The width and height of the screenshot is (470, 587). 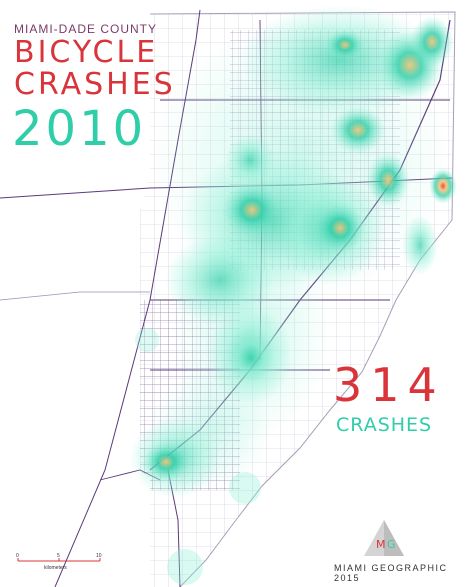 What do you see at coordinates (384, 425) in the screenshot?
I see `crash-count-label: CRASHES` at bounding box center [384, 425].